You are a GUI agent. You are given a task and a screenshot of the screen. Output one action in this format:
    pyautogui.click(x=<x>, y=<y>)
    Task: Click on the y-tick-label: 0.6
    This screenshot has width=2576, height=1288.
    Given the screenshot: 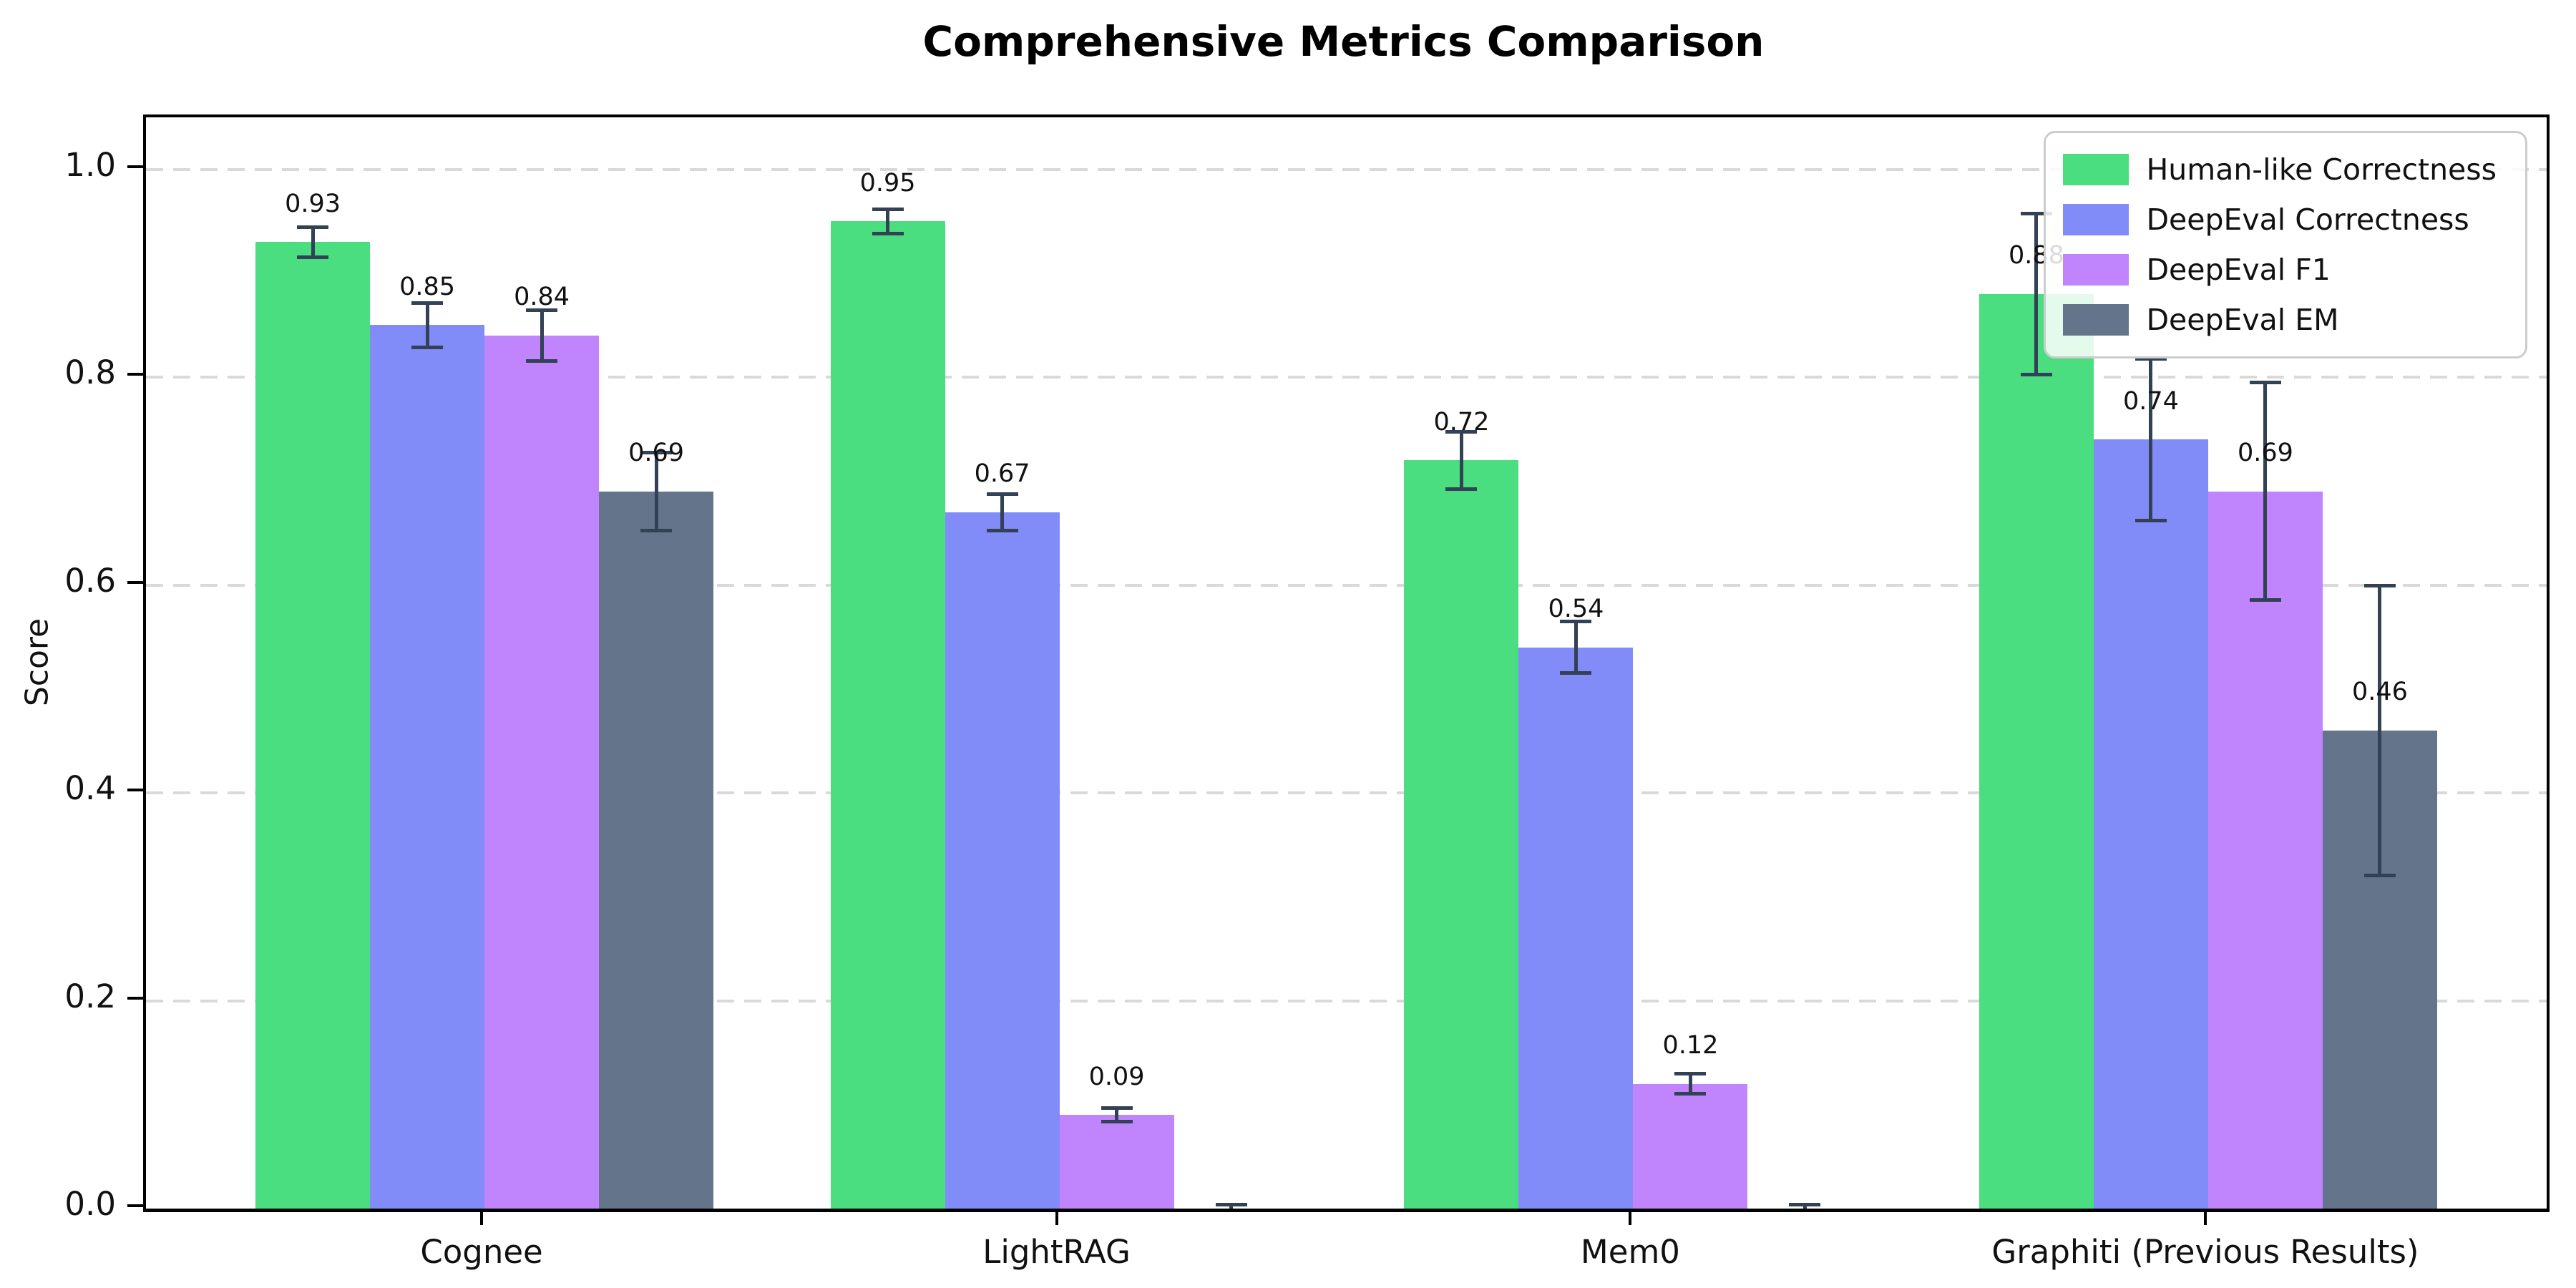 What is the action you would take?
    pyautogui.click(x=90, y=580)
    